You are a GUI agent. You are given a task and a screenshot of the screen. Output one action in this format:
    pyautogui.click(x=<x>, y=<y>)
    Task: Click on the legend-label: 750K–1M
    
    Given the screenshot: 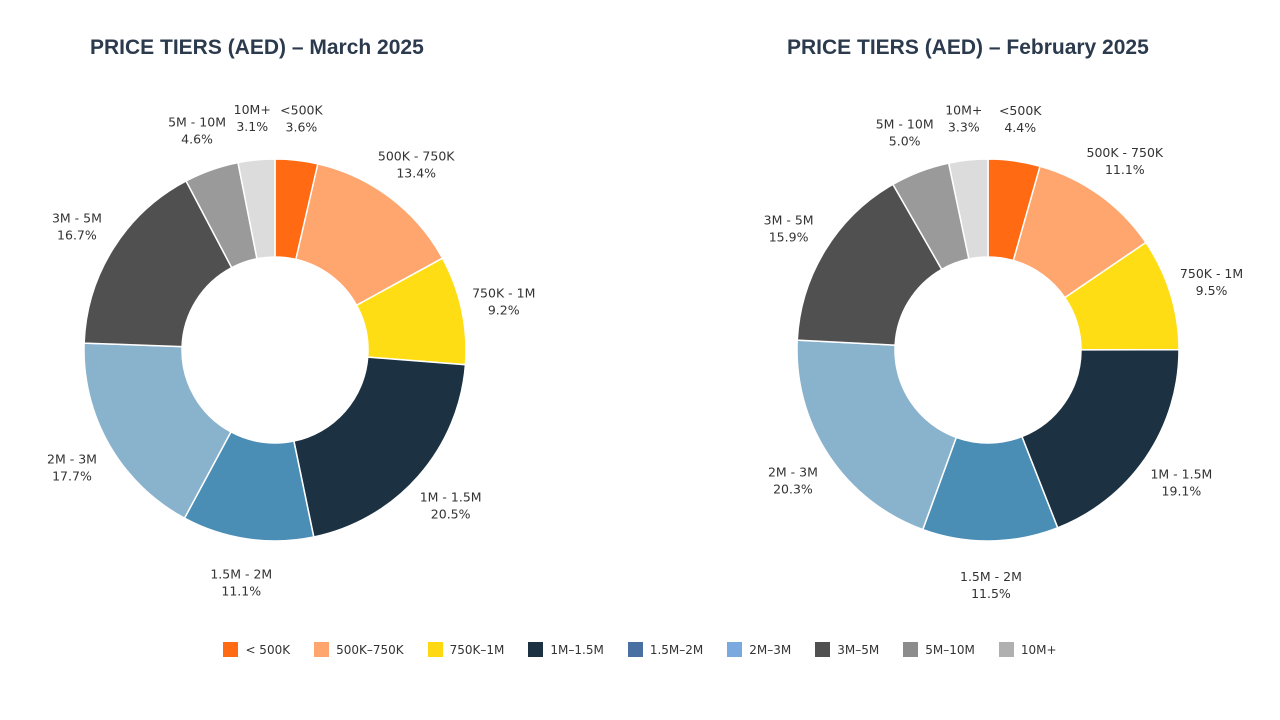 What is the action you would take?
    pyautogui.click(x=477, y=649)
    